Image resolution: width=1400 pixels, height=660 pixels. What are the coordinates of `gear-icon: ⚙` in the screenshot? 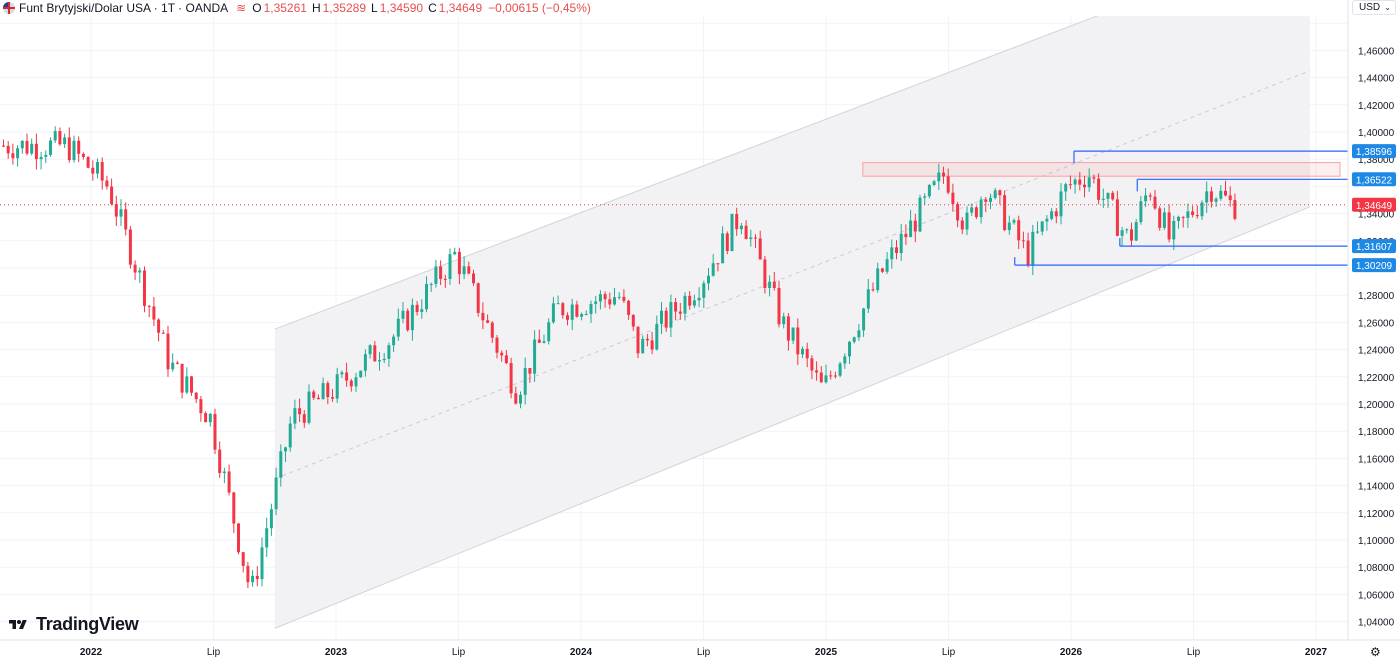 It's located at (1375, 652).